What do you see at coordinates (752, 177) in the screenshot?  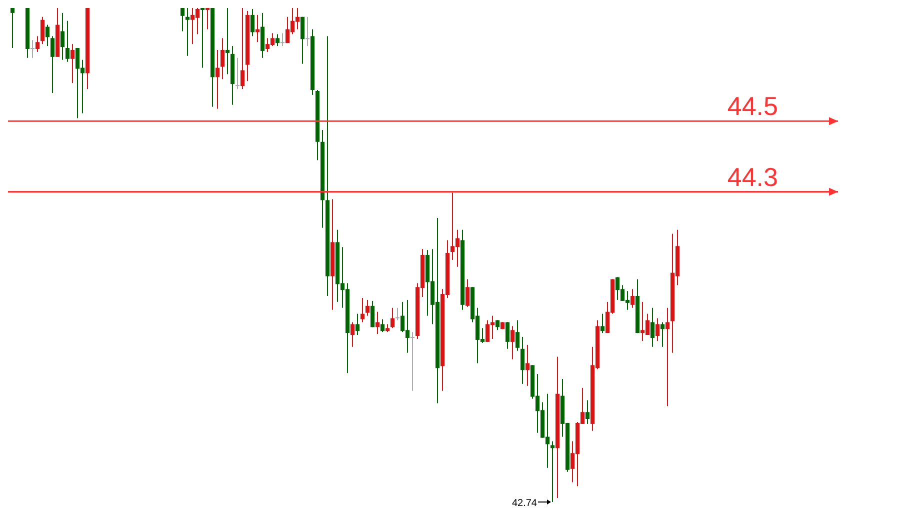 I see `text: 44.3` at bounding box center [752, 177].